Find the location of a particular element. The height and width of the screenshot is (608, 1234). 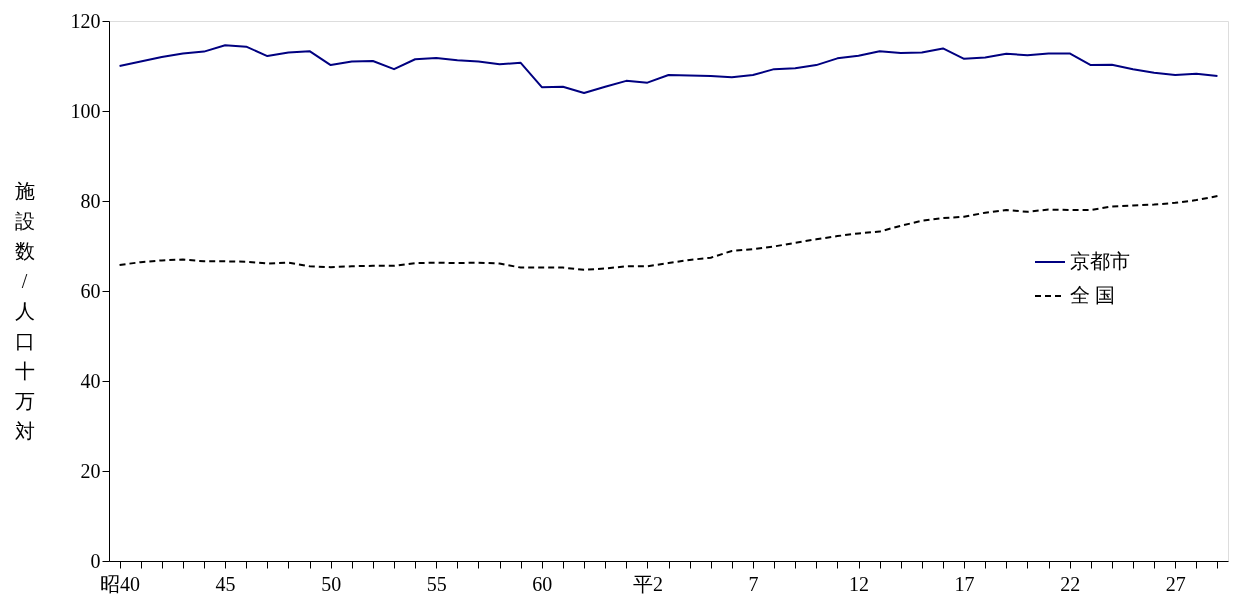

x-tick-label: 50 is located at coordinates (331, 583).